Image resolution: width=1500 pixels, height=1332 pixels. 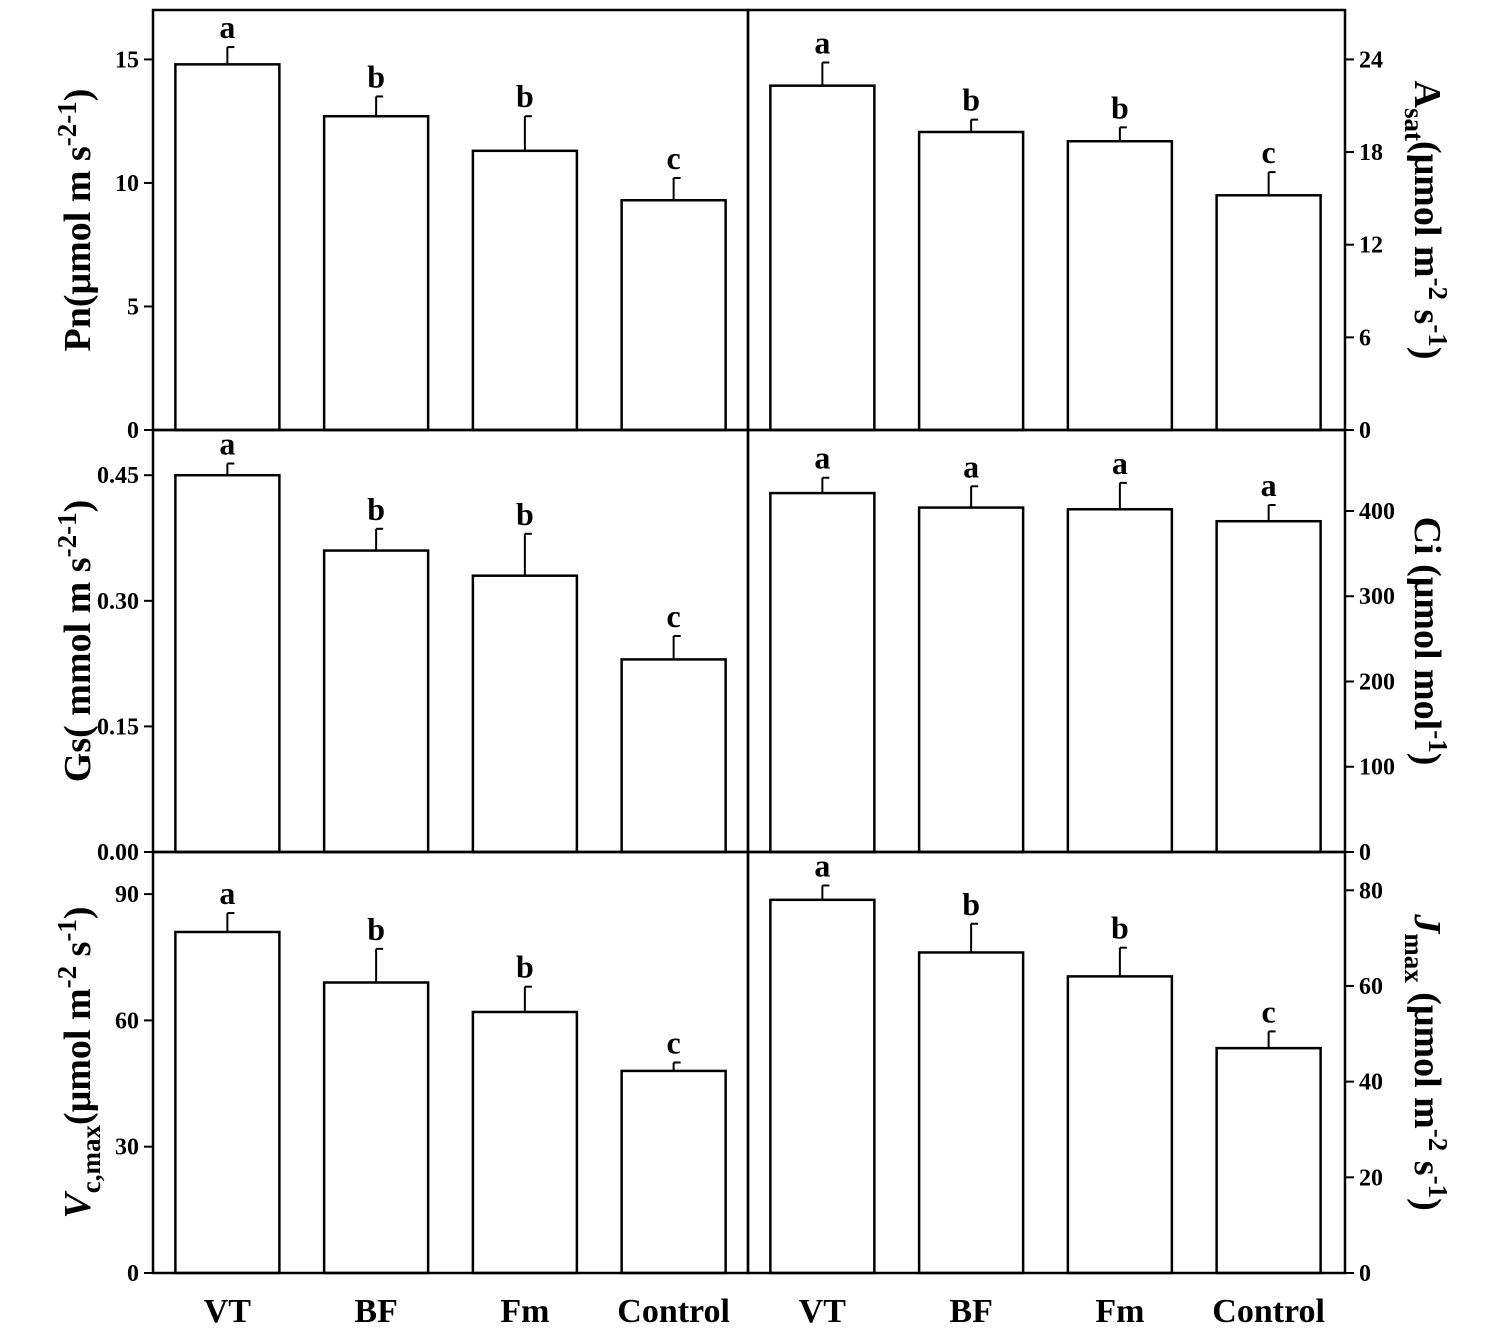 I want to click on x-category-label: VT, so click(x=228, y=1311).